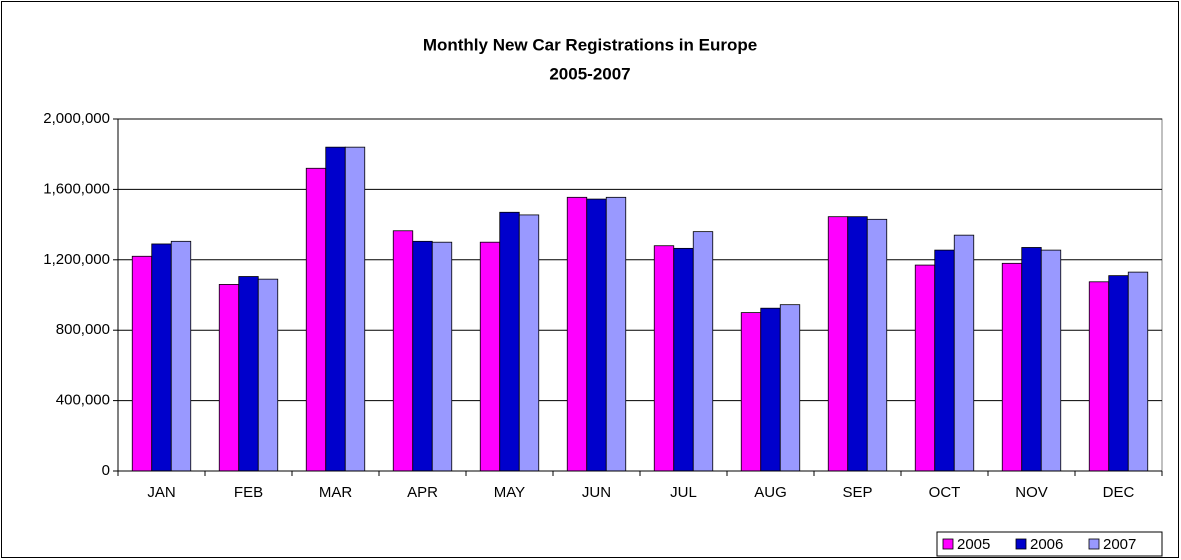 The height and width of the screenshot is (560, 1181). What do you see at coordinates (973, 544) in the screenshot?
I see `legend-label: 2005` at bounding box center [973, 544].